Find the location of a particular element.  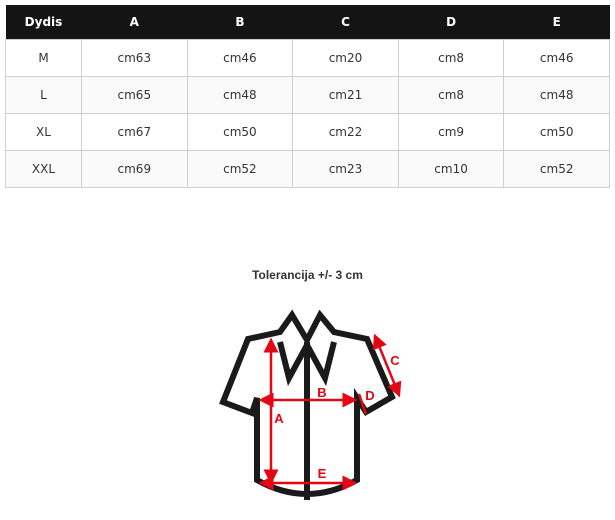

header-a: A is located at coordinates (134, 22).